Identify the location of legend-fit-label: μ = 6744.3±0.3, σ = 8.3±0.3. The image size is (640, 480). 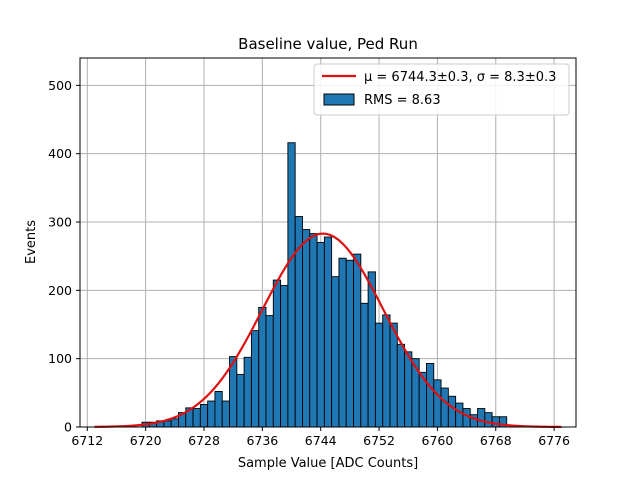
(460, 77).